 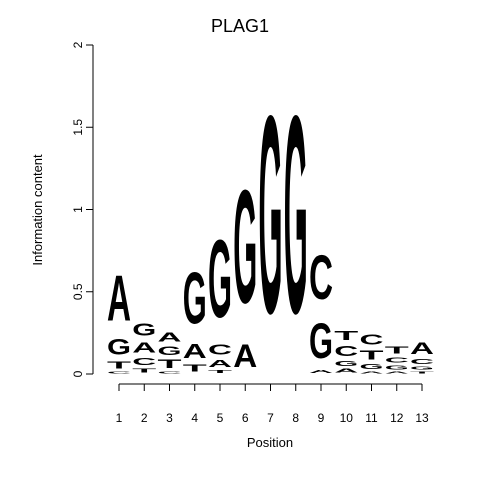 I want to click on x-tick-label: 3, so click(x=169, y=418).